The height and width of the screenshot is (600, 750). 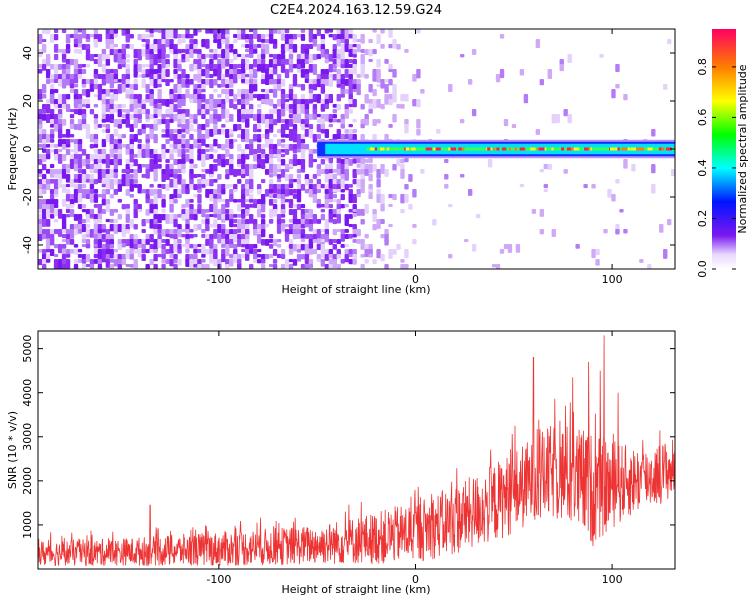 What do you see at coordinates (27, 101) in the screenshot?
I see `y-tick-label: 20` at bounding box center [27, 101].